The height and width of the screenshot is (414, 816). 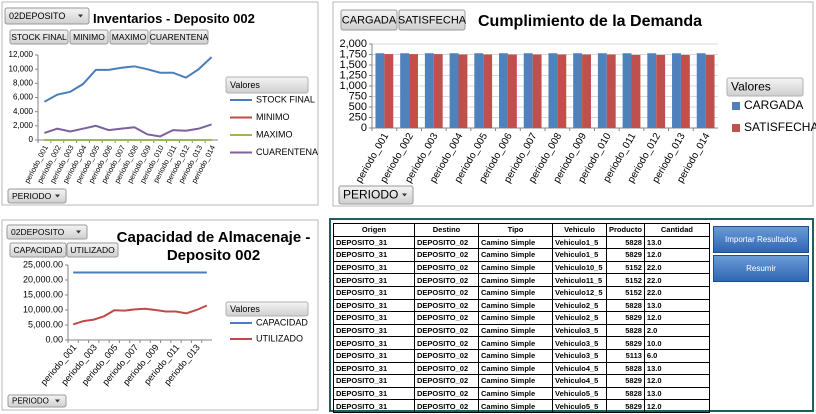 I want to click on column-header: Vehiculo, so click(x=579, y=230).